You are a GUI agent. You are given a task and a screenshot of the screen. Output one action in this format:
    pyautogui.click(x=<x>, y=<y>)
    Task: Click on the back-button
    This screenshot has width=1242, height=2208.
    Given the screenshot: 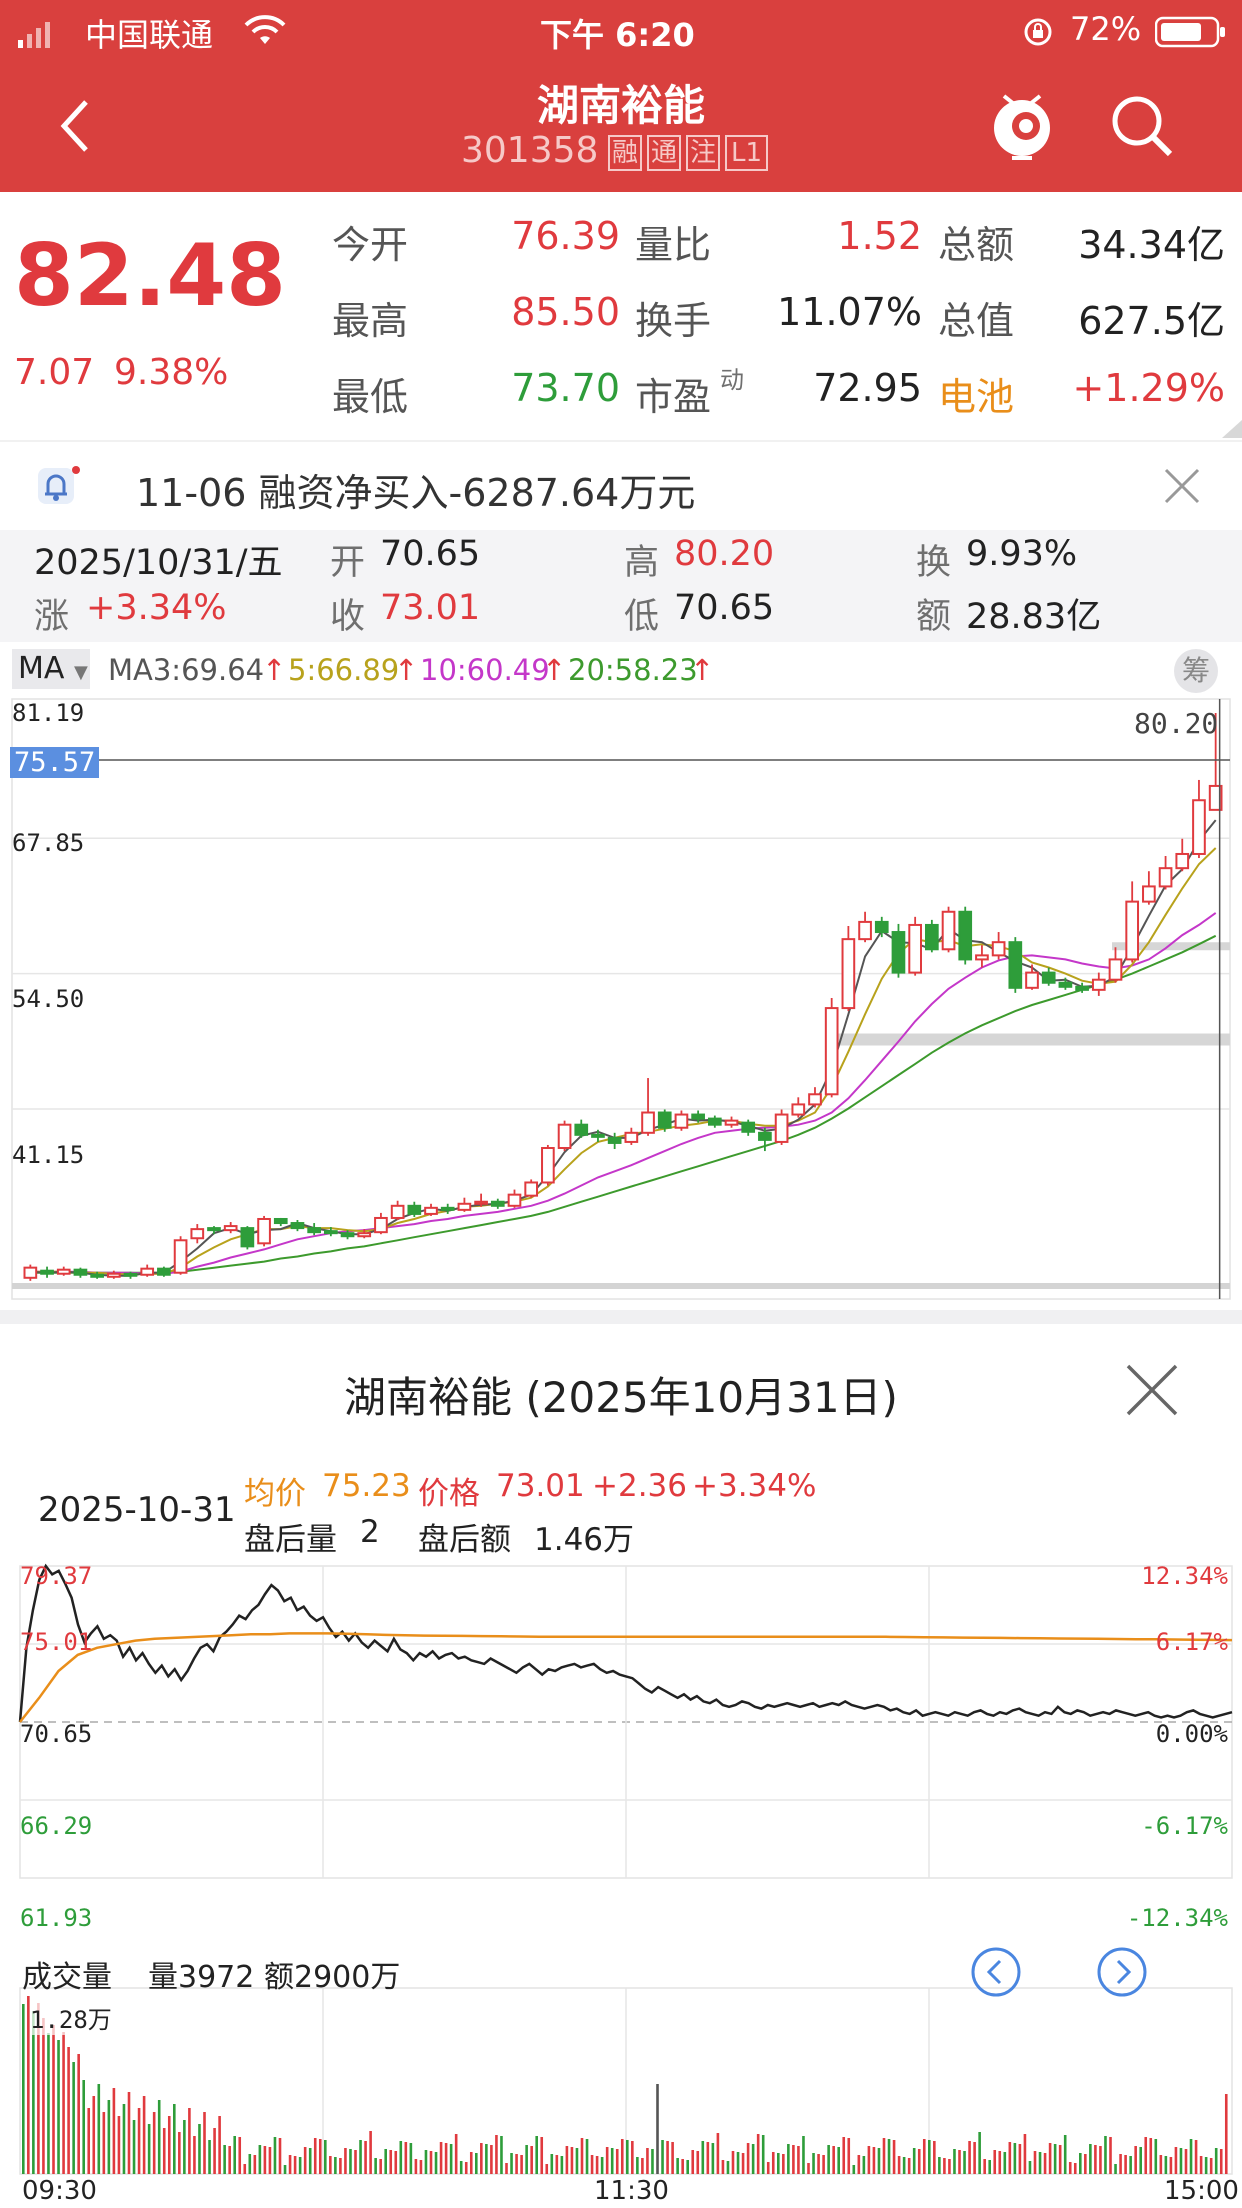 What is the action you would take?
    pyautogui.click(x=76, y=128)
    